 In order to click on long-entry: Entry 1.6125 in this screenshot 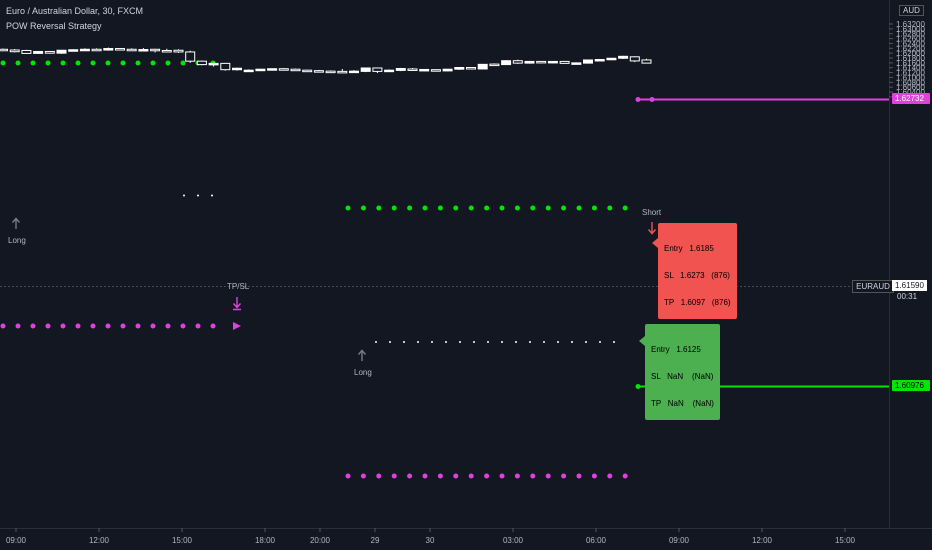, I will do `click(676, 349)`.